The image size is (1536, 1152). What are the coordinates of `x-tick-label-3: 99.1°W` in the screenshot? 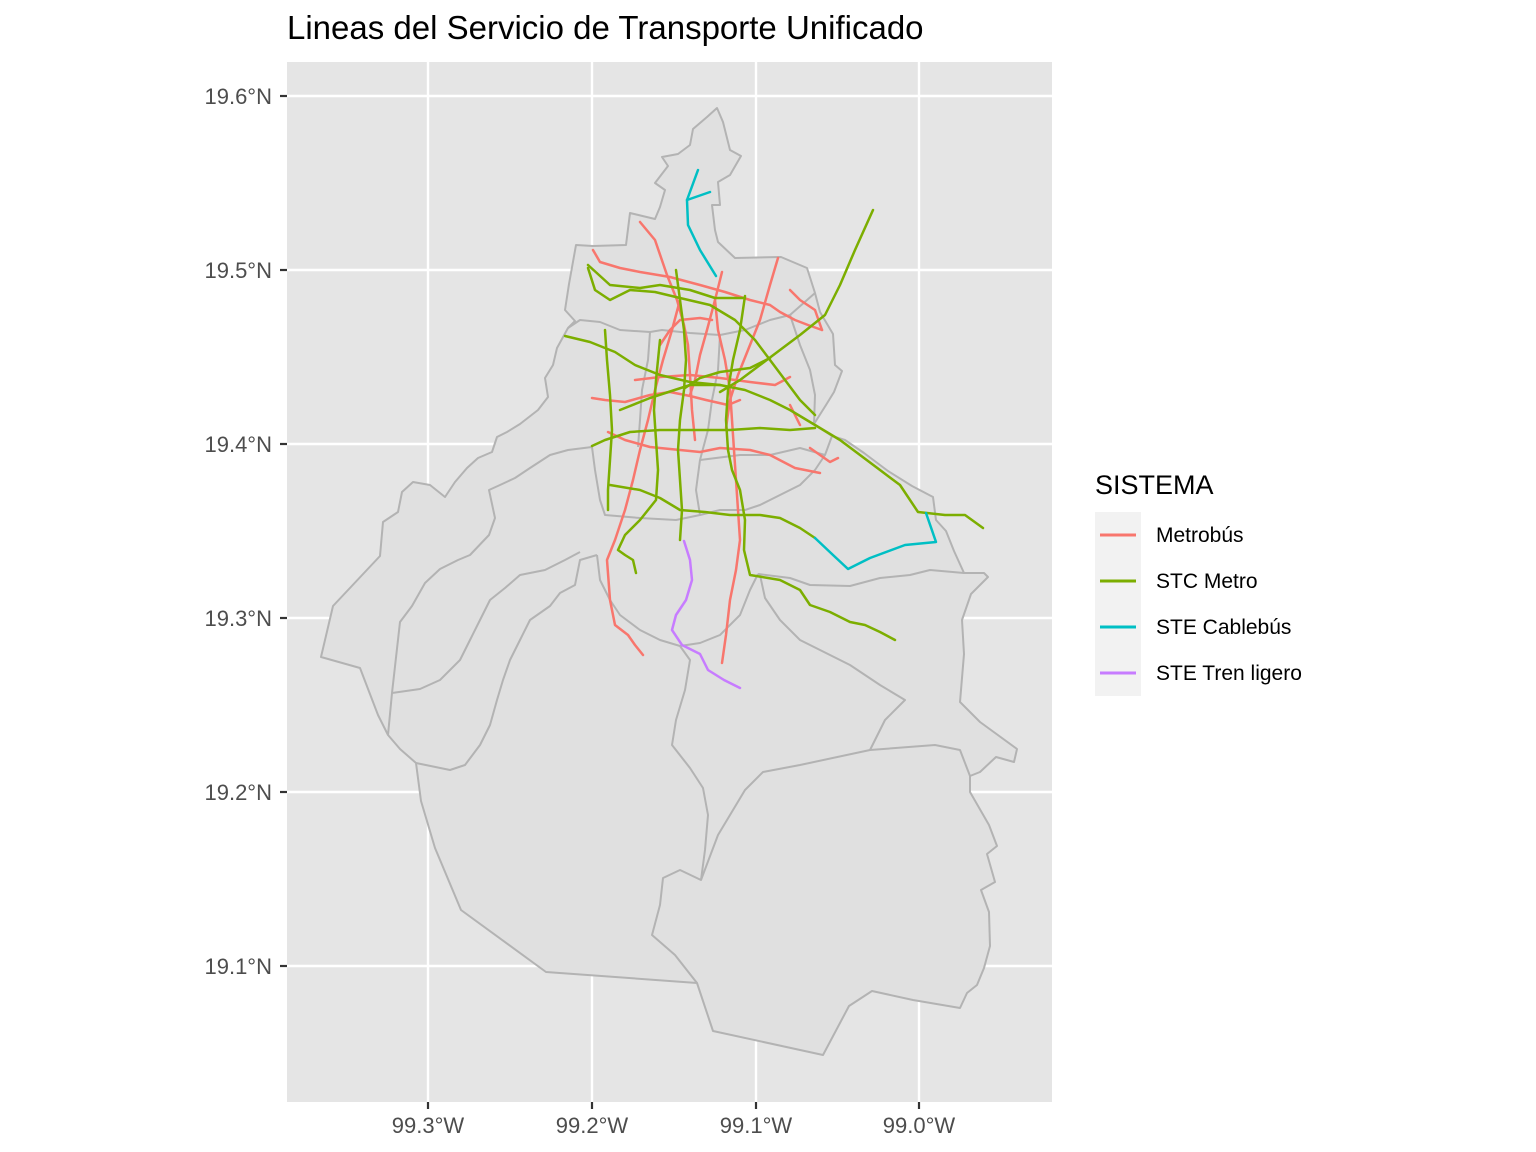 It's located at (756, 1125).